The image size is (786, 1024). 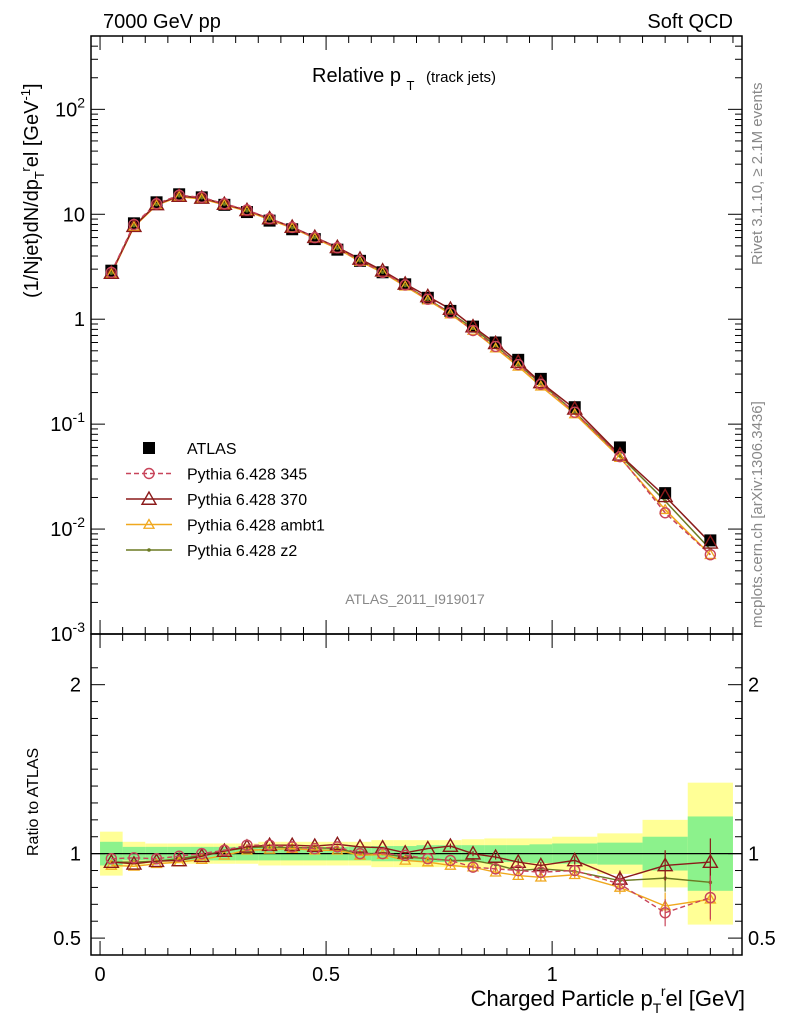 What do you see at coordinates (415, 599) in the screenshot?
I see `analysis-label: ATLAS_2011_I919017` at bounding box center [415, 599].